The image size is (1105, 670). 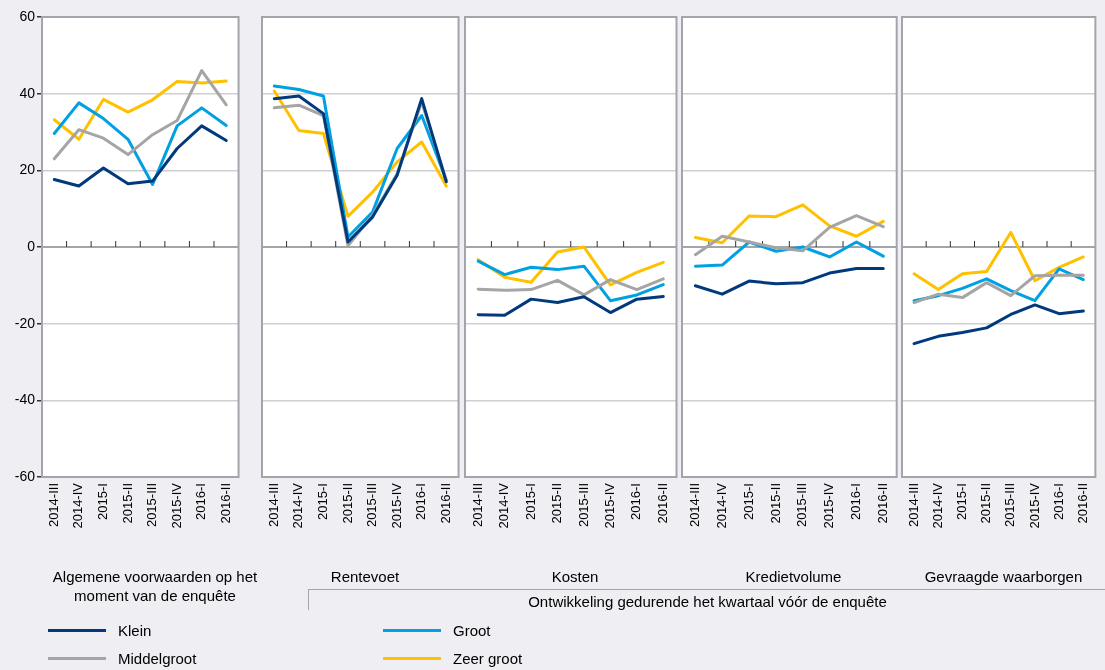 I want to click on y-tick-label: 60, so click(x=27, y=15).